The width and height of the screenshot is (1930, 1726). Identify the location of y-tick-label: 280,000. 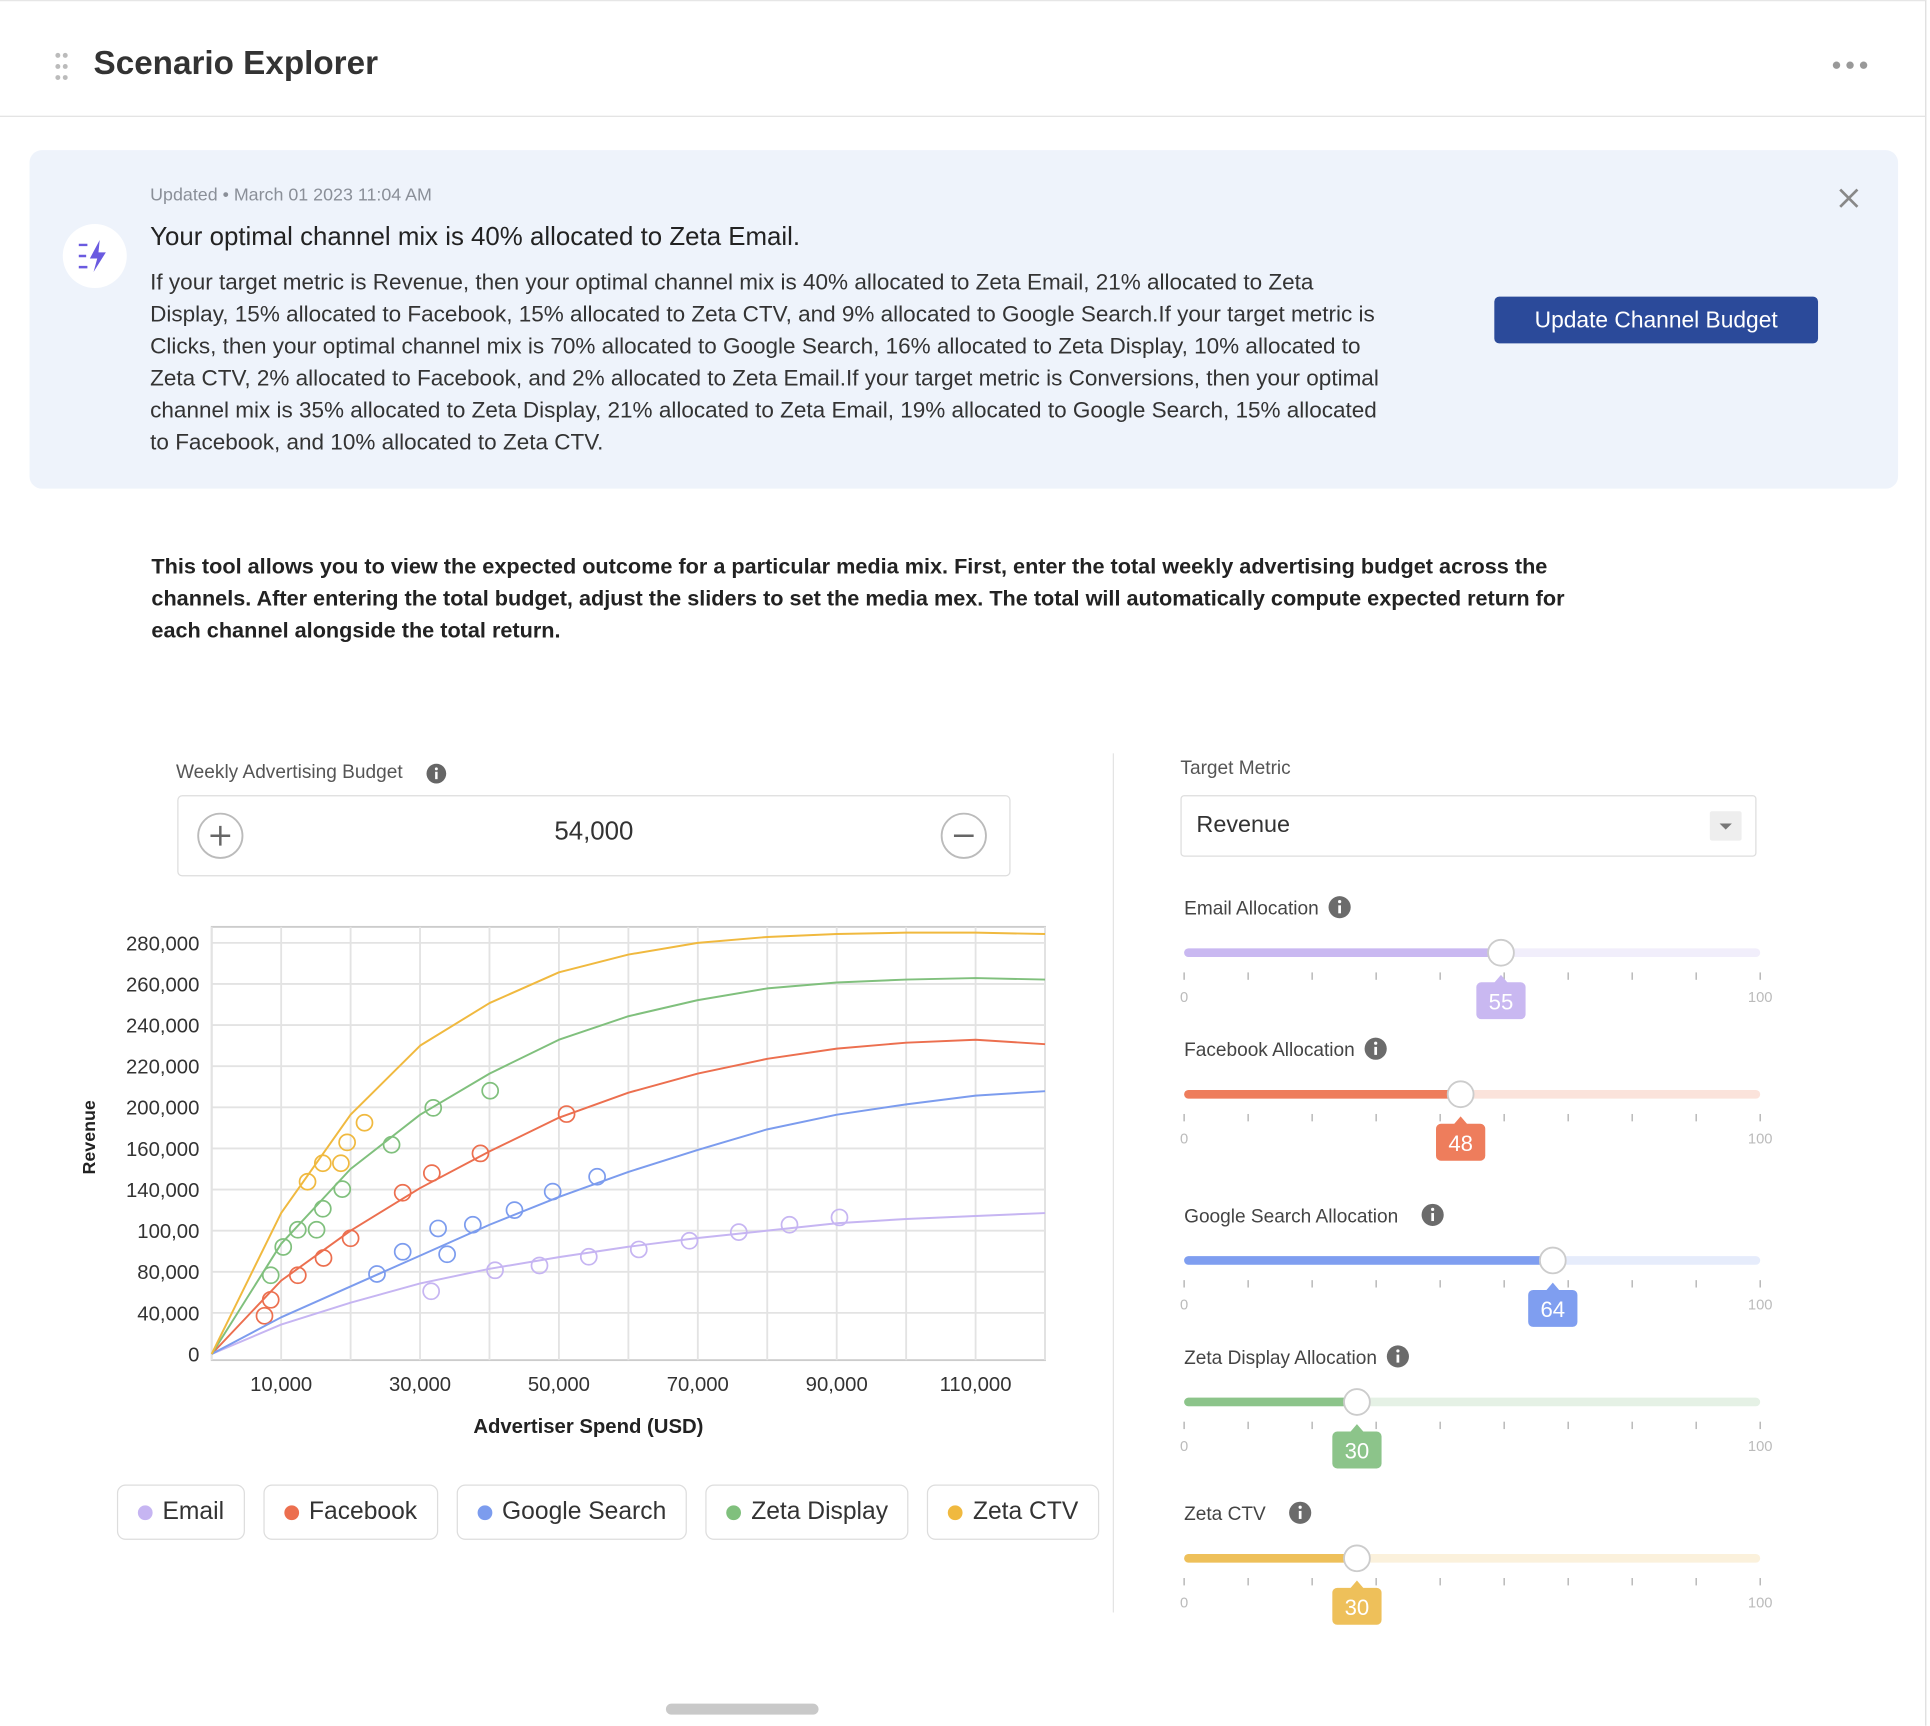
(162, 944).